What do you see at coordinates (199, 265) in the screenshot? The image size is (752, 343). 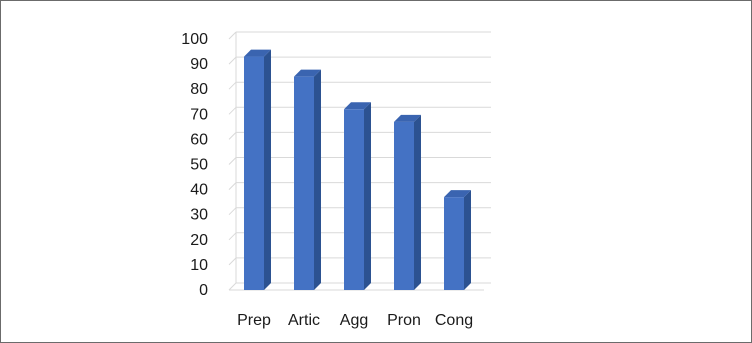 I see `y-tick-label: 10` at bounding box center [199, 265].